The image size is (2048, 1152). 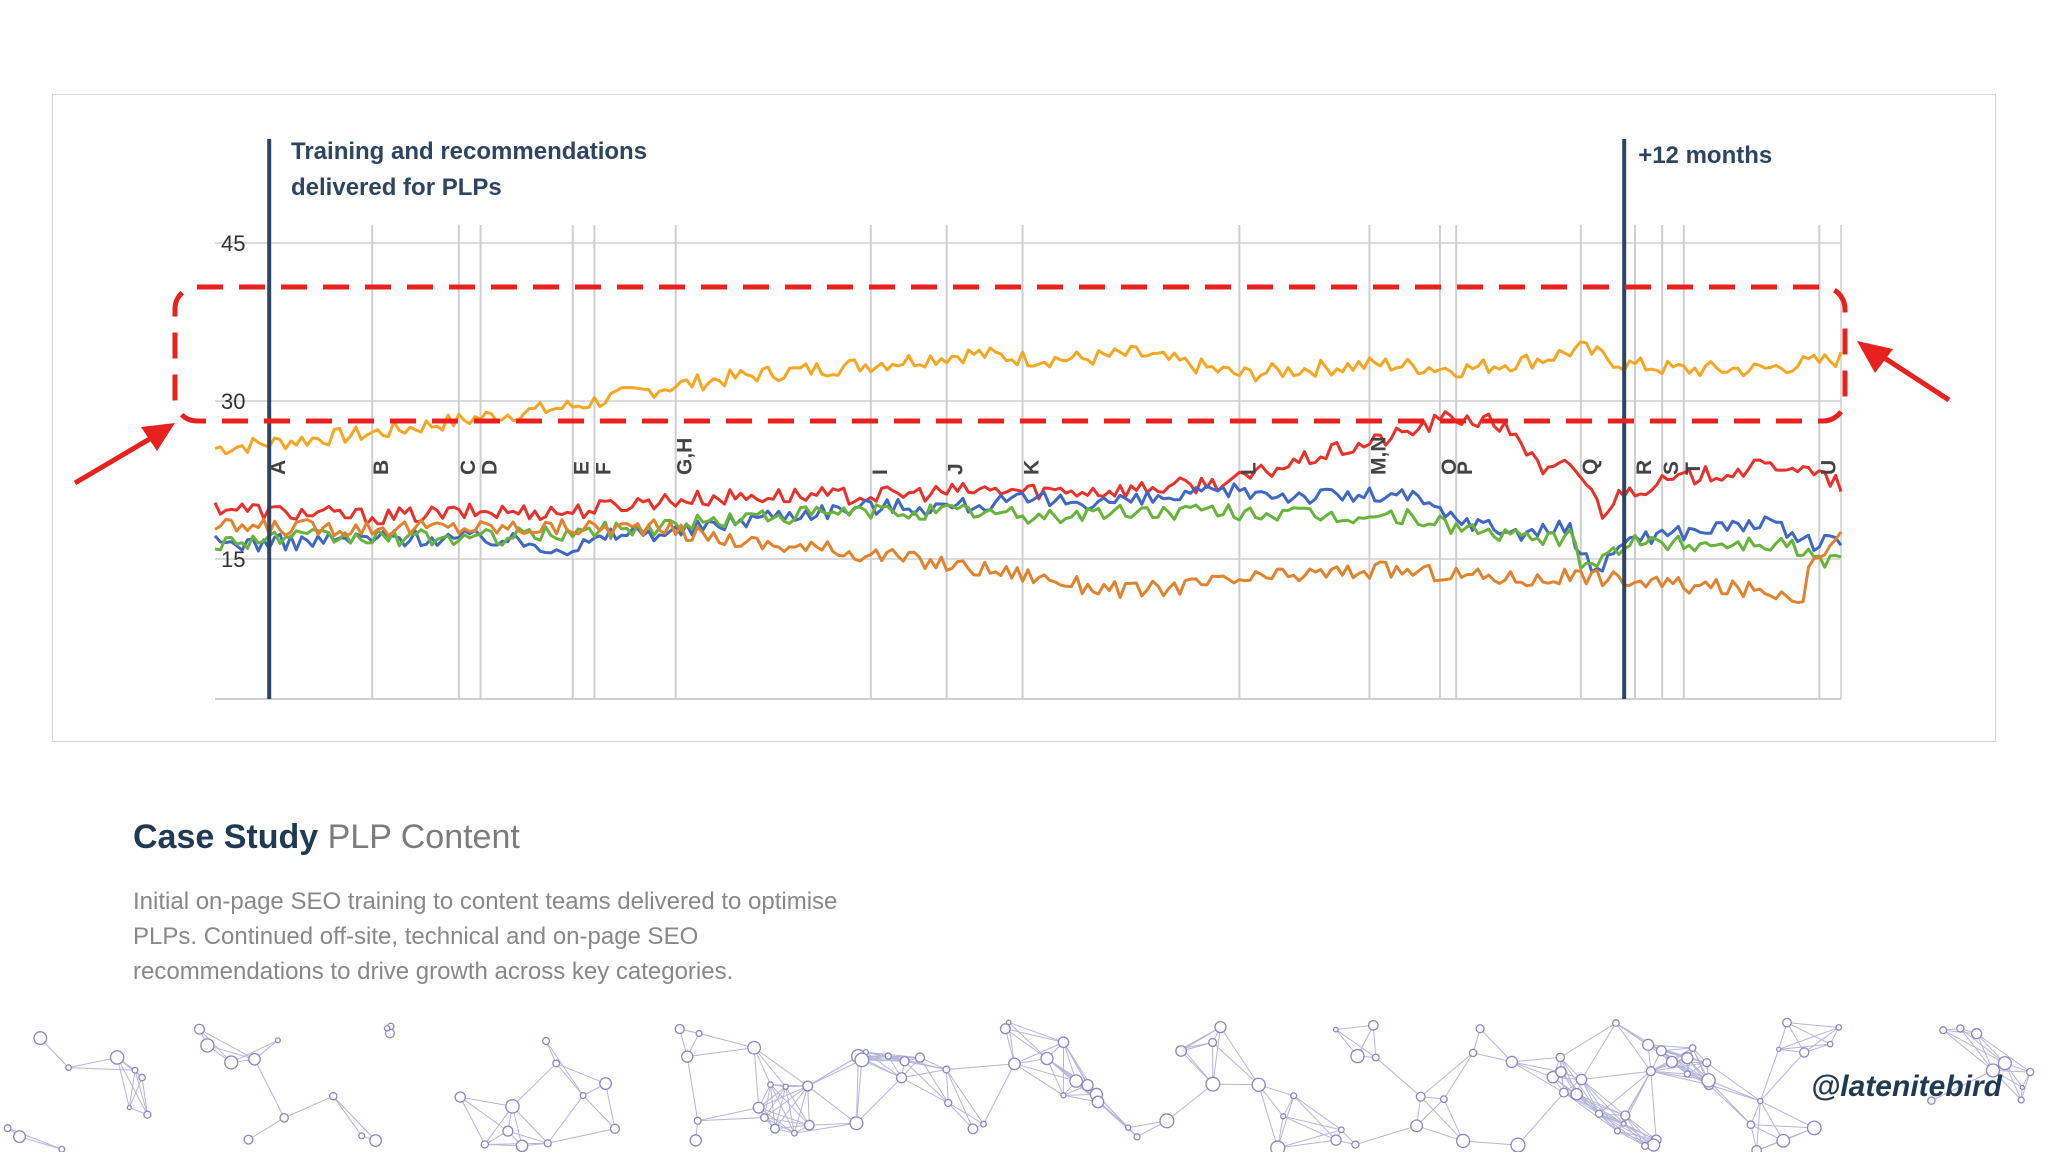 I want to click on arrow-right, so click(x=1904, y=372).